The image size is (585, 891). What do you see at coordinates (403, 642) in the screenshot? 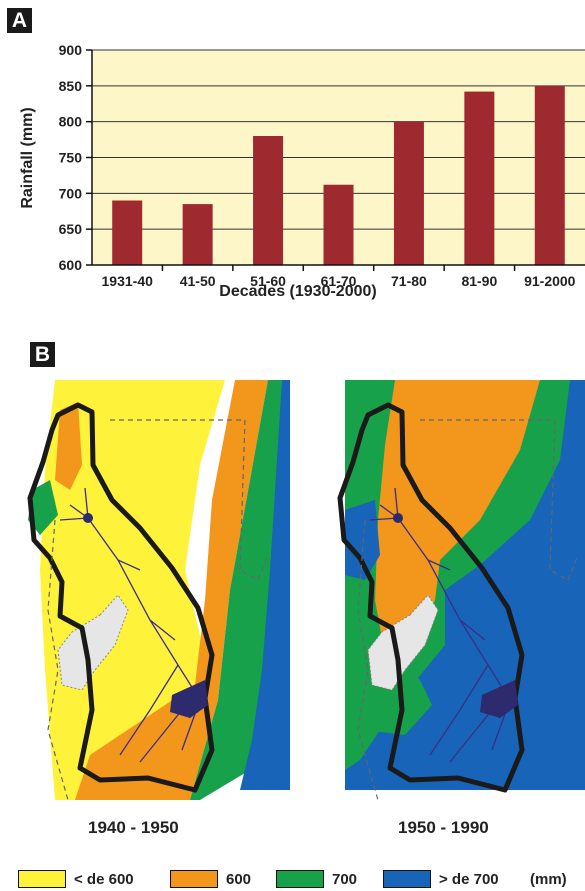
I see `map-right-stippled-area` at bounding box center [403, 642].